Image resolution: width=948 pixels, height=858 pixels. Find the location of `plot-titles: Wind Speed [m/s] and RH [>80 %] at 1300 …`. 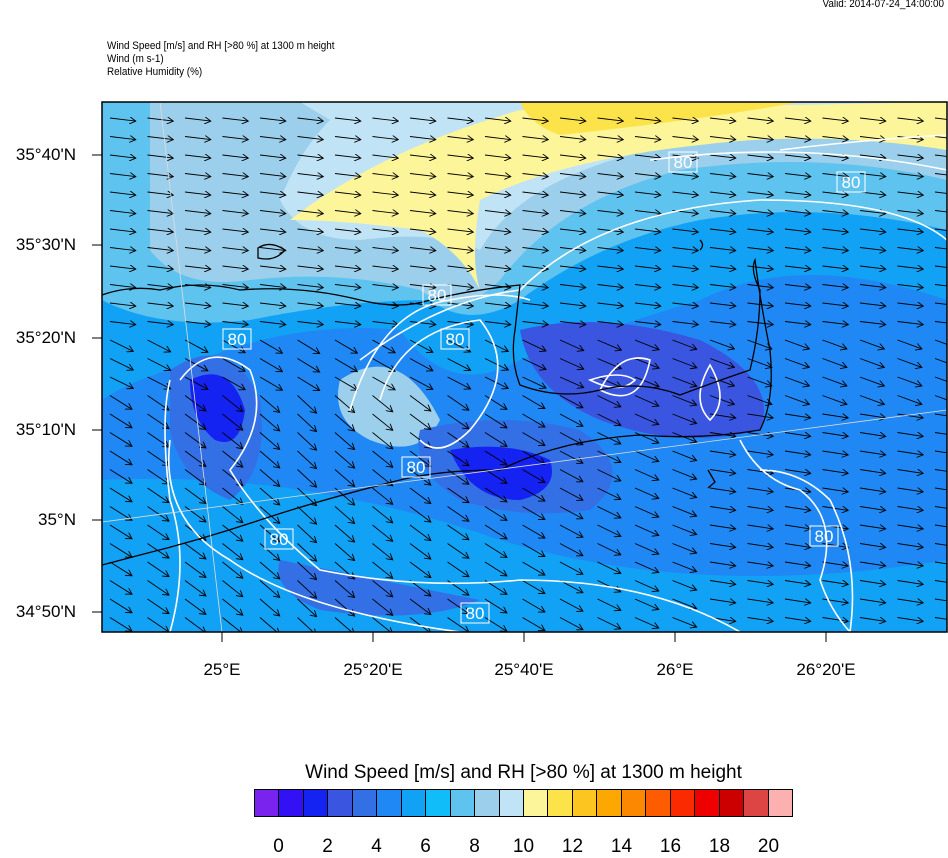

plot-titles: Wind Speed [m/s] and RH [>80 %] at 1300 … is located at coordinates (221, 59).